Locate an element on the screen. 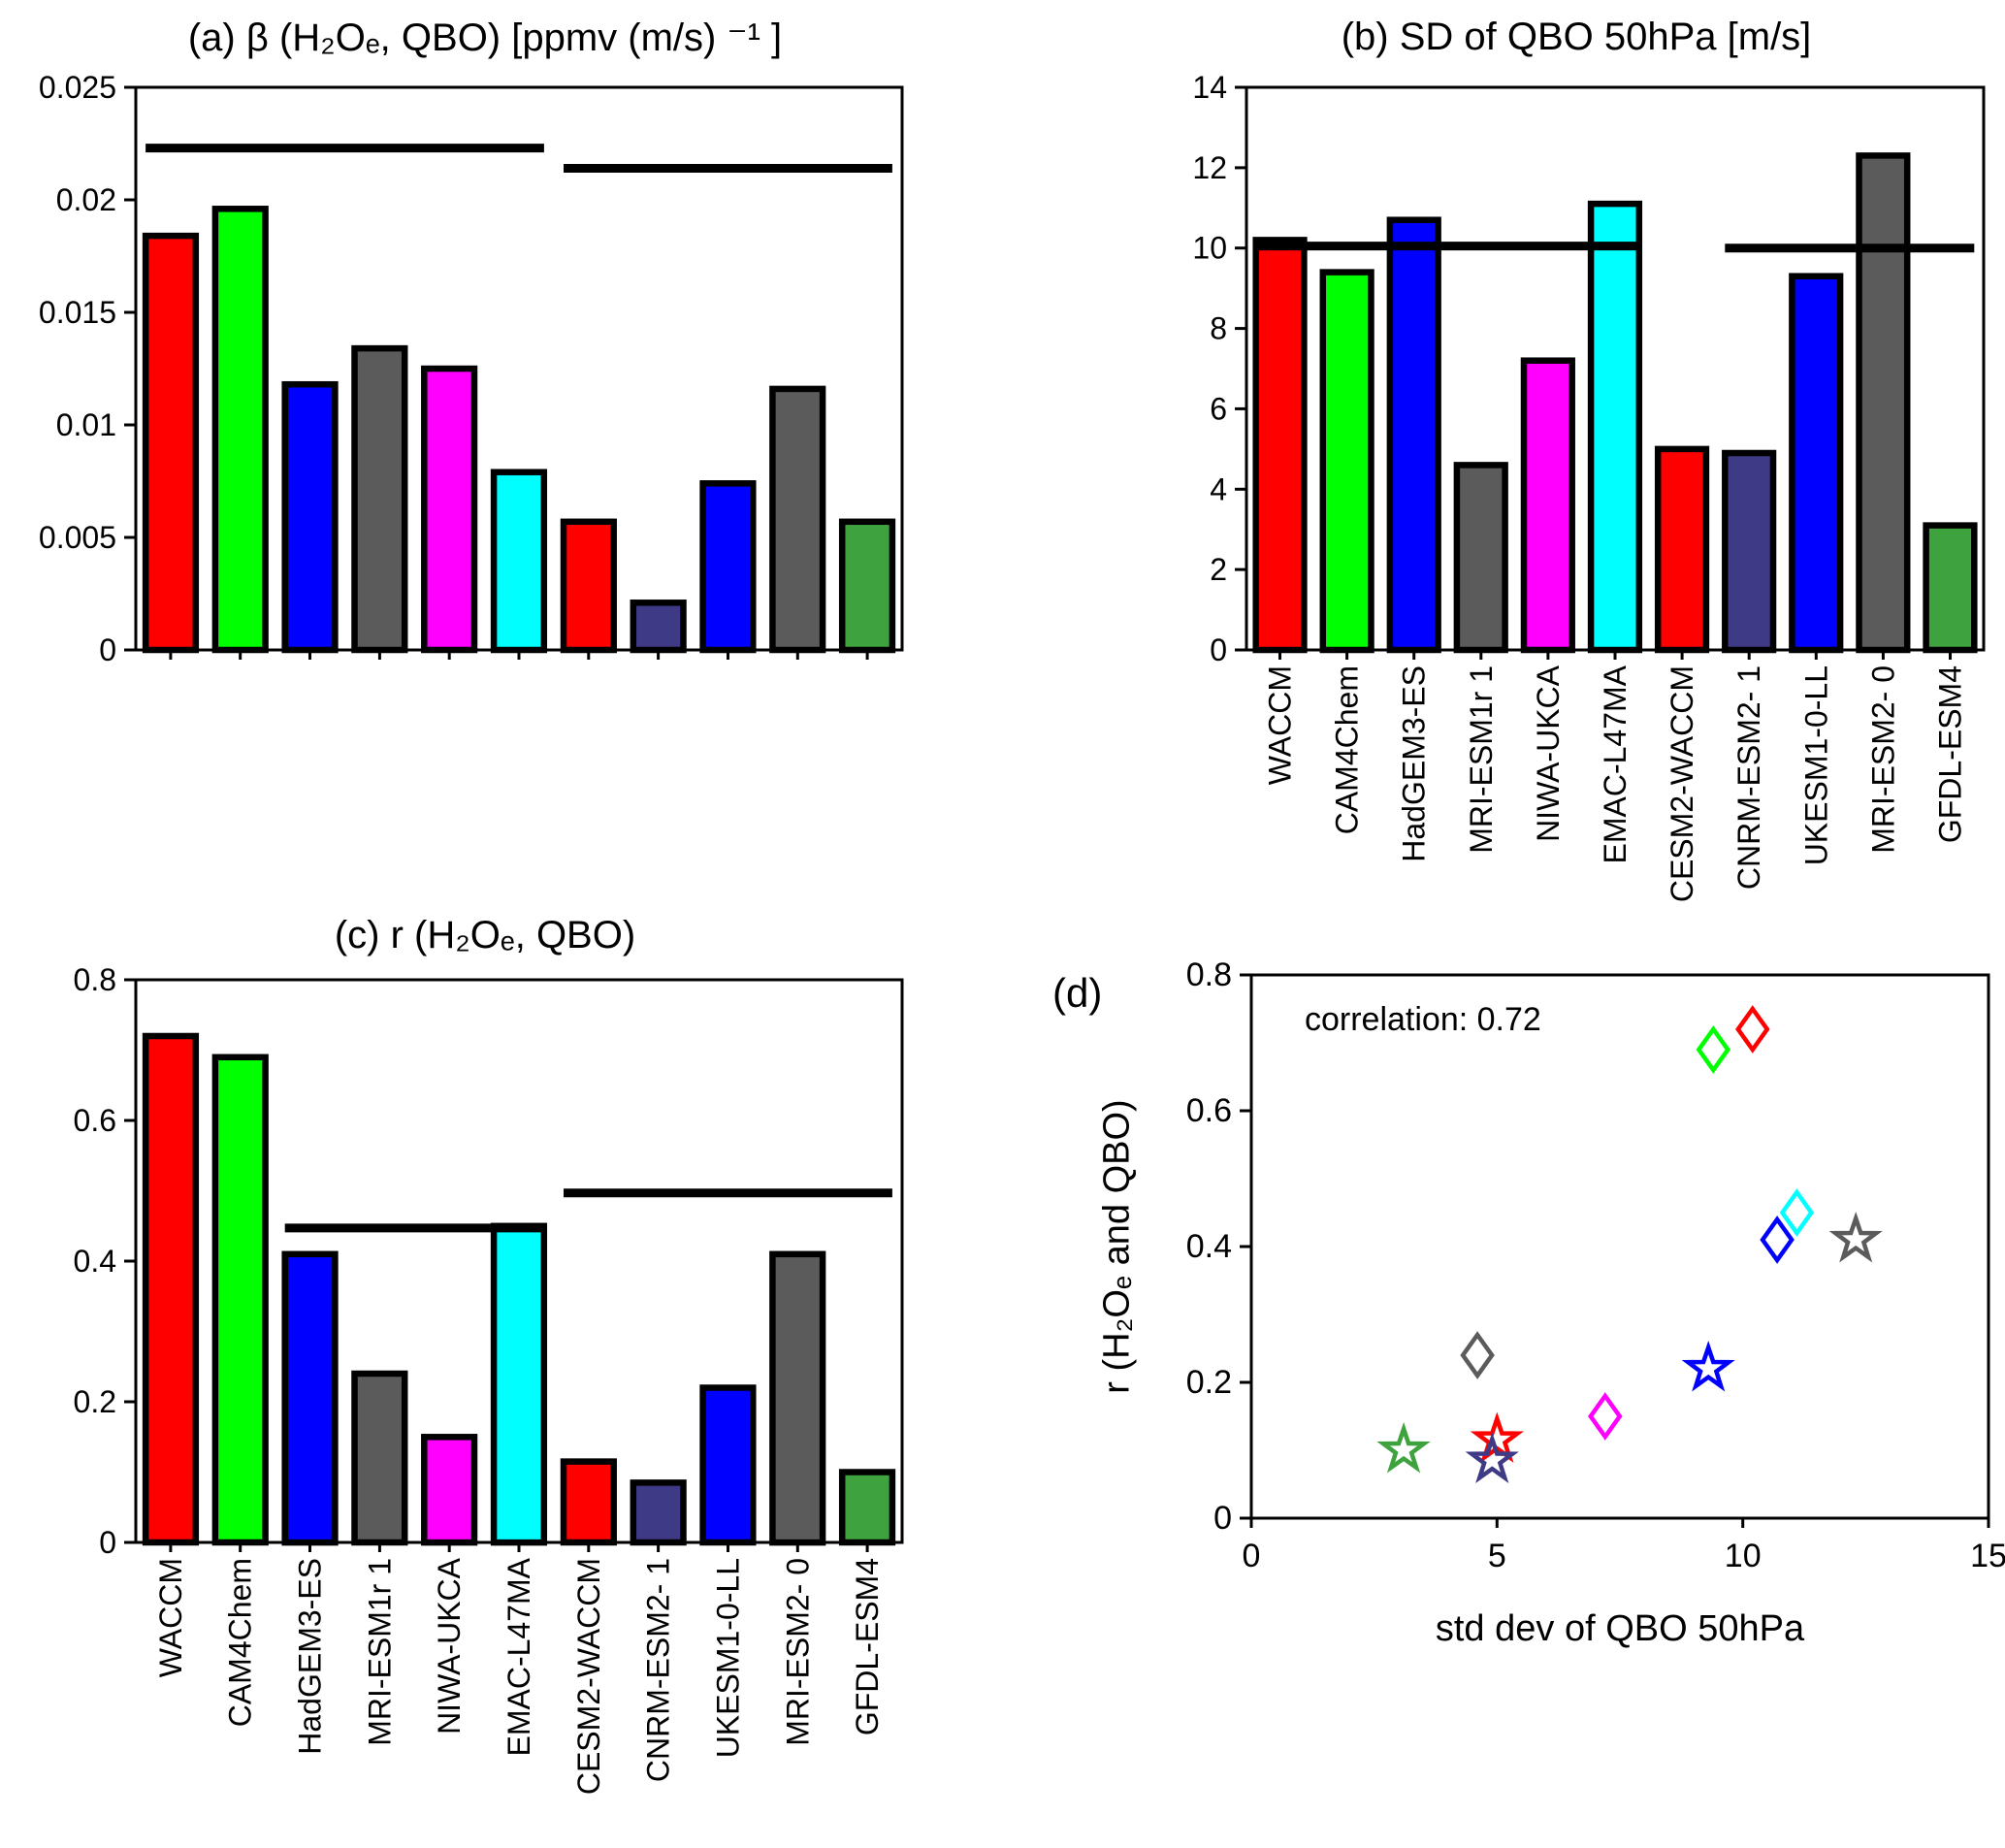  correlation-annotation: correlation: 0.72 is located at coordinates (1423, 1019).